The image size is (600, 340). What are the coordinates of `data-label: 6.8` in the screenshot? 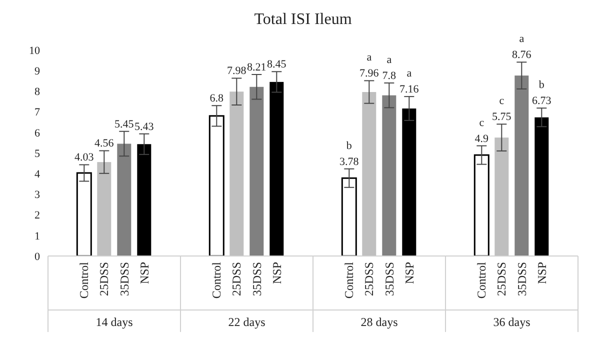 It's located at (217, 98).